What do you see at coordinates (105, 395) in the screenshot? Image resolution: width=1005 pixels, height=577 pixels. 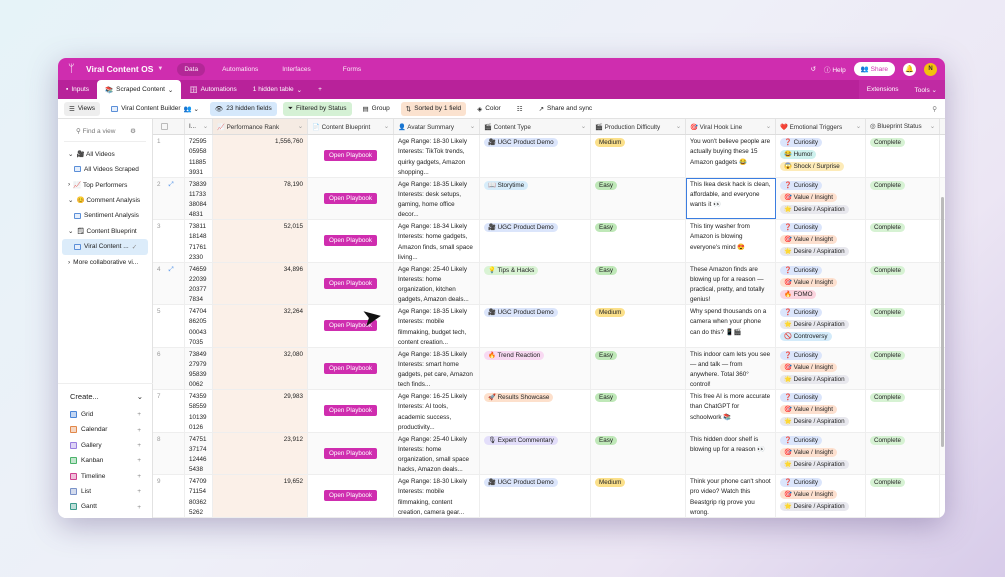 I see `create-view-header: Create... ⌄` at bounding box center [105, 395].